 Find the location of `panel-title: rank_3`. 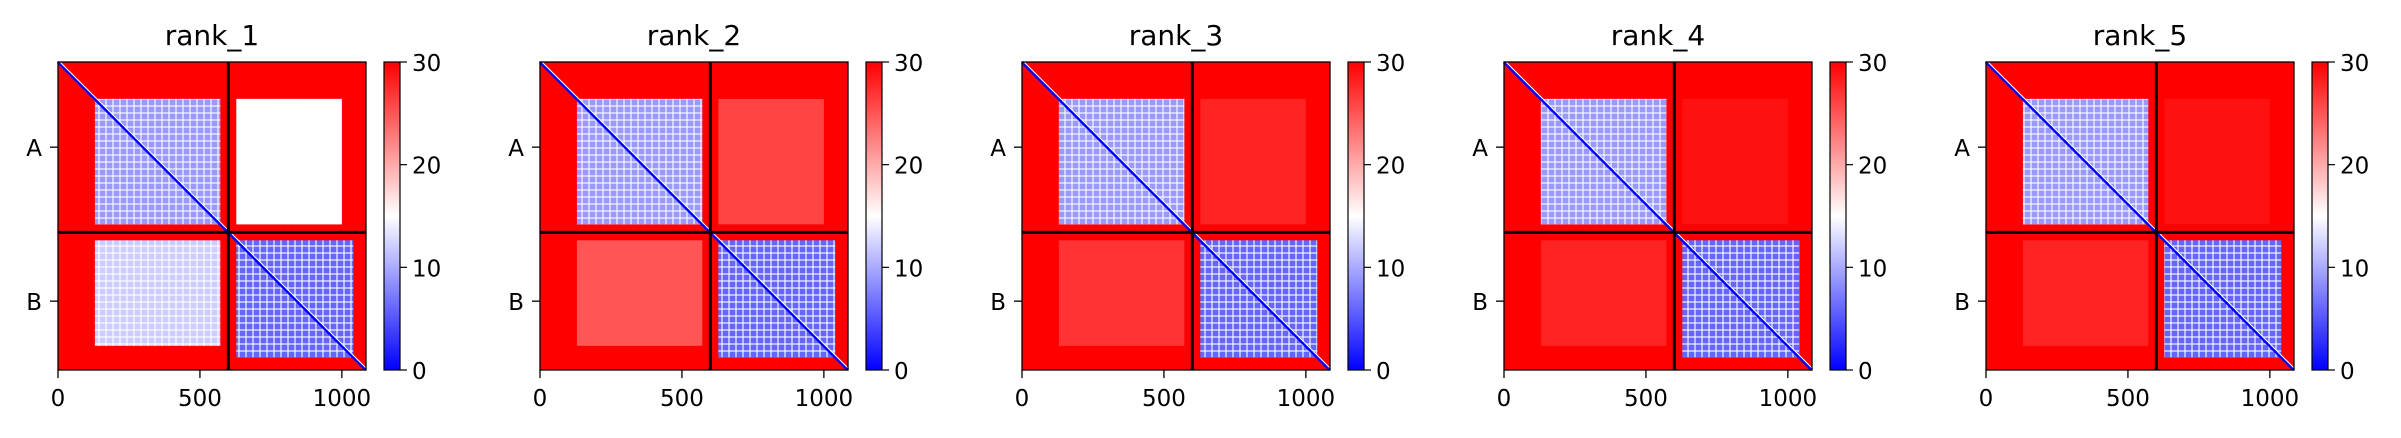

panel-title: rank_3 is located at coordinates (1176, 35).